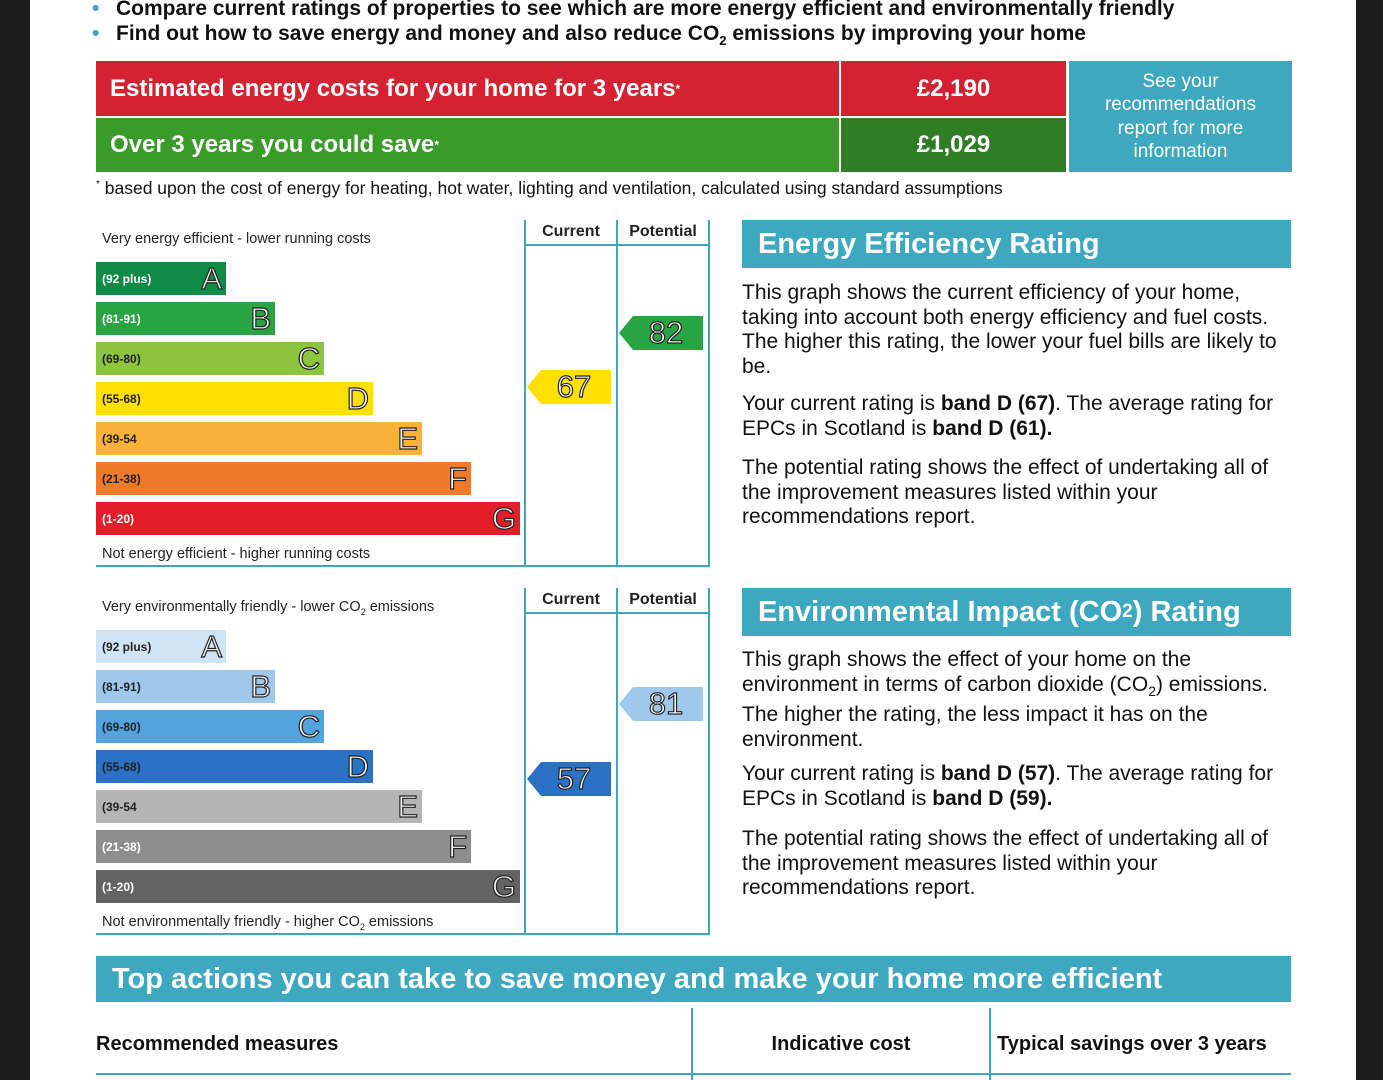 This screenshot has height=1080, width=1383. I want to click on energy-band-letter: C, so click(309, 358).